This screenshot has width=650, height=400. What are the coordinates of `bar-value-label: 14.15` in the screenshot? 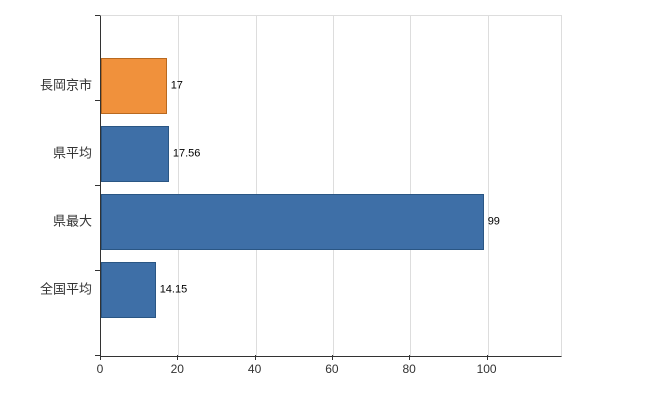 It's located at (173, 289).